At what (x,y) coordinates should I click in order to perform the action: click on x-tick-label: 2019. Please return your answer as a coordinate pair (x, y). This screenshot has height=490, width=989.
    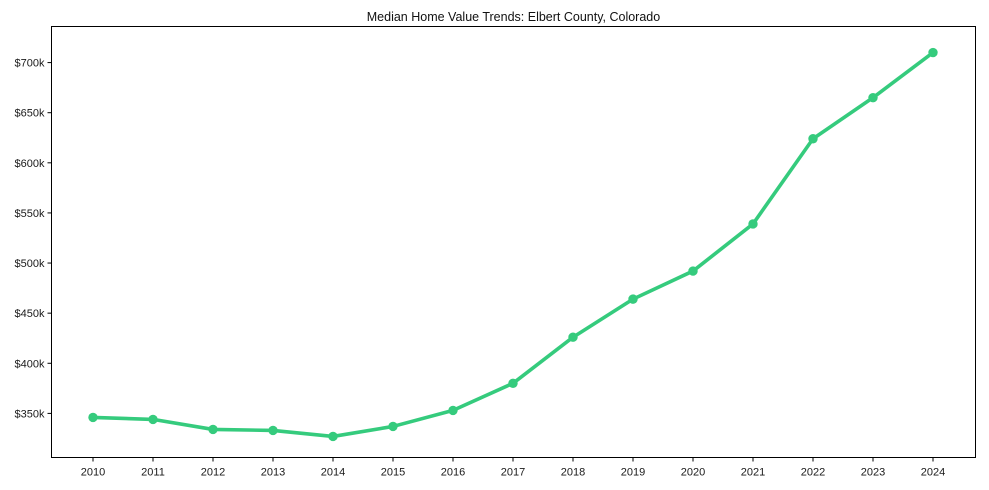
    Looking at the image, I should click on (633, 473).